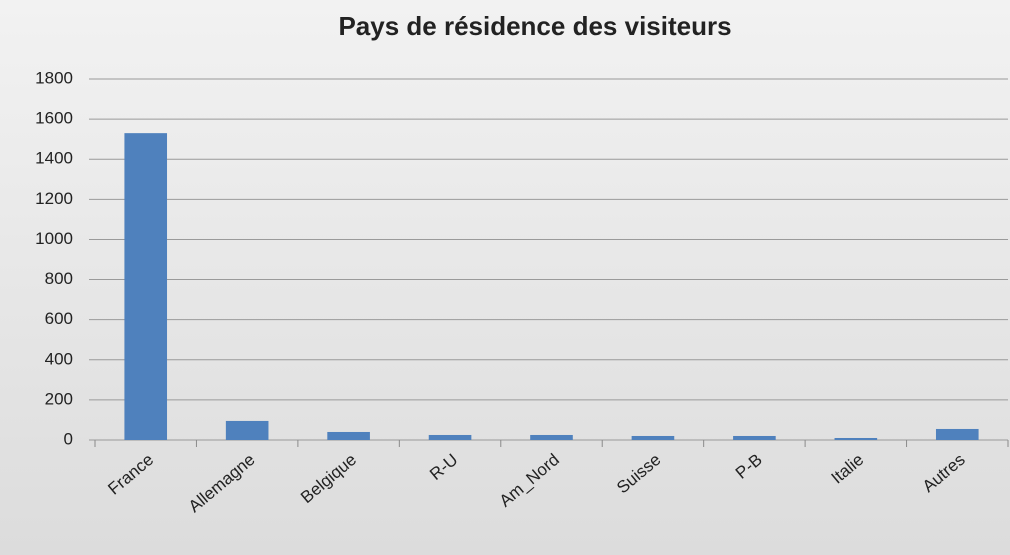  I want to click on y-tick-label: 600, so click(59, 318).